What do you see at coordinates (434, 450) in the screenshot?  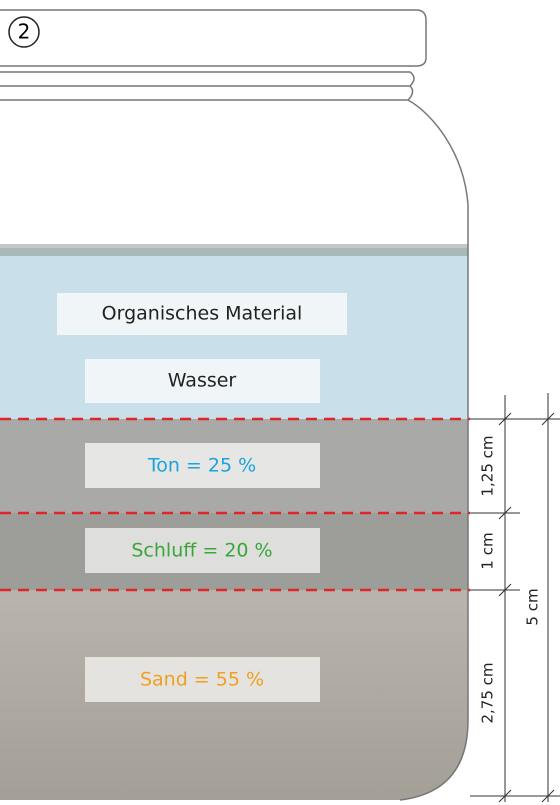 I see `jar-body` at bounding box center [434, 450].